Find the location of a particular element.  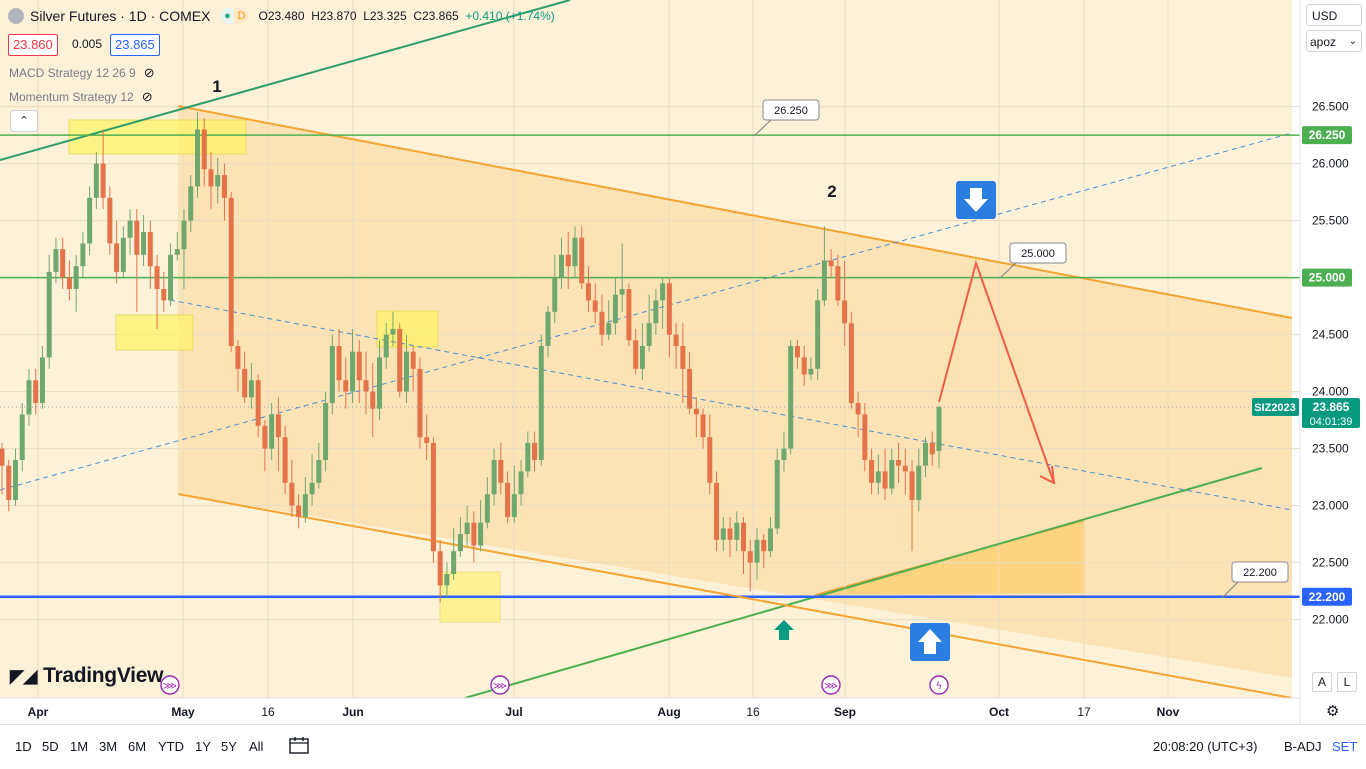

time-tick-label: Jul is located at coordinates (513, 712).